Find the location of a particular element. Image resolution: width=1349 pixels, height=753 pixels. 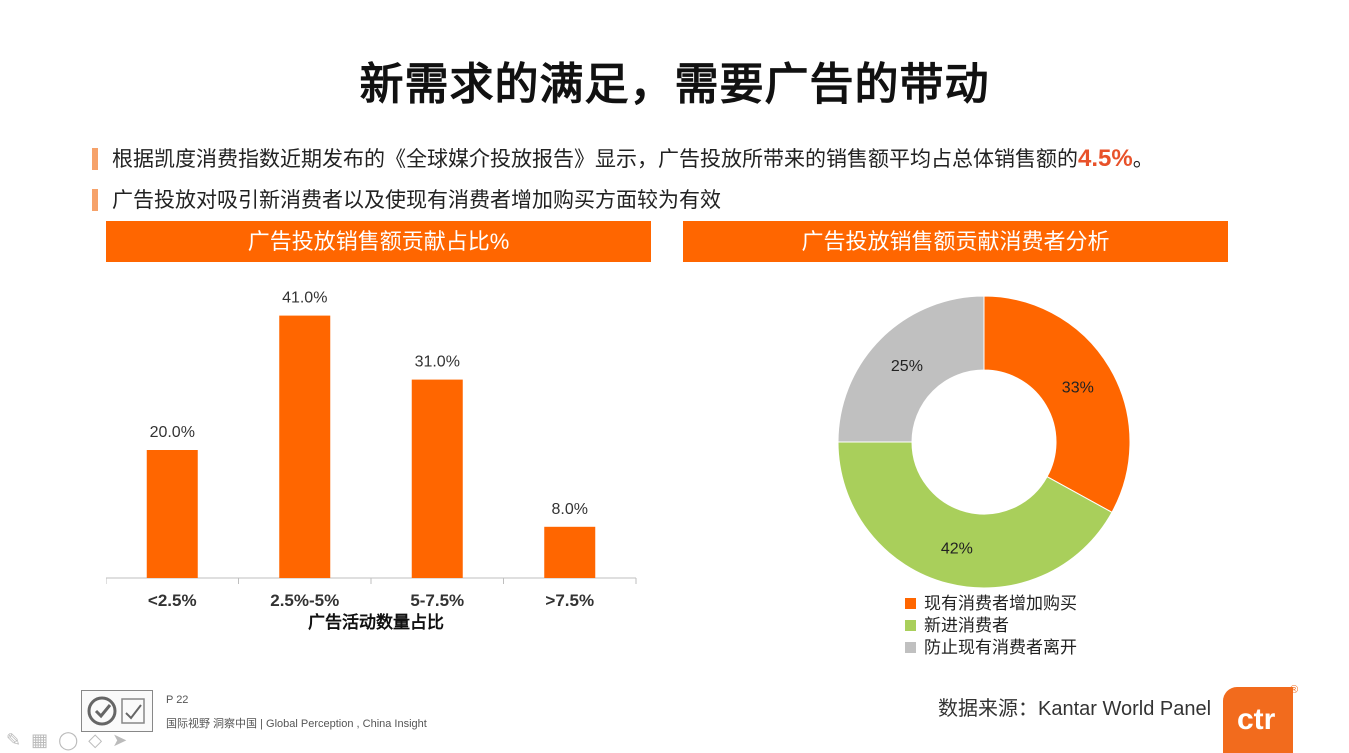

pointer-icon: ➤ is located at coordinates (125, 740).